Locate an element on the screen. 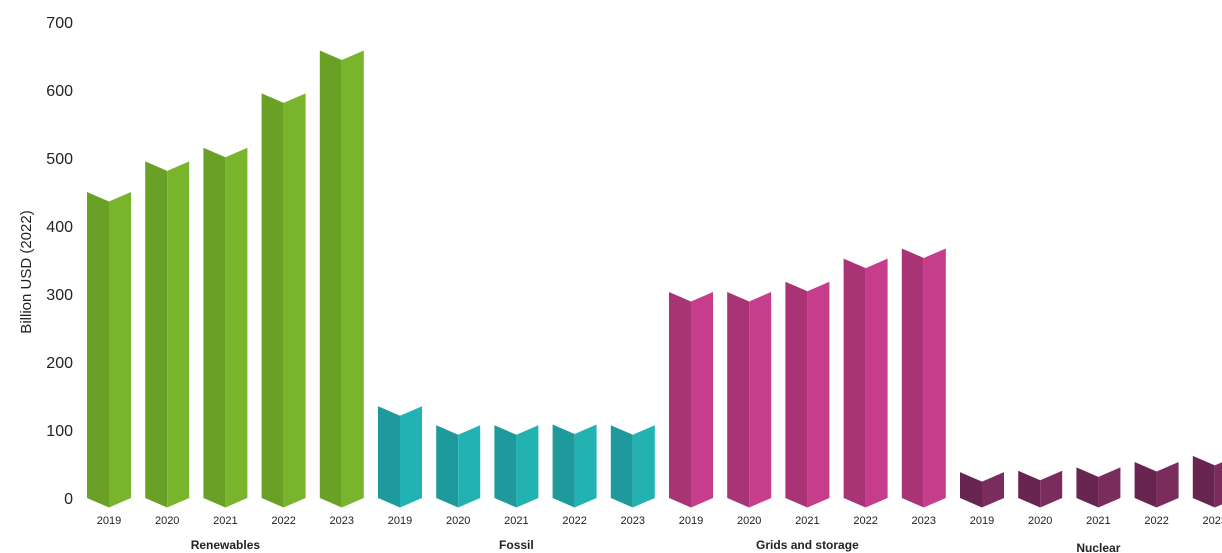 This screenshot has width=1222, height=553. y-tick-label: 400 is located at coordinates (59, 227).